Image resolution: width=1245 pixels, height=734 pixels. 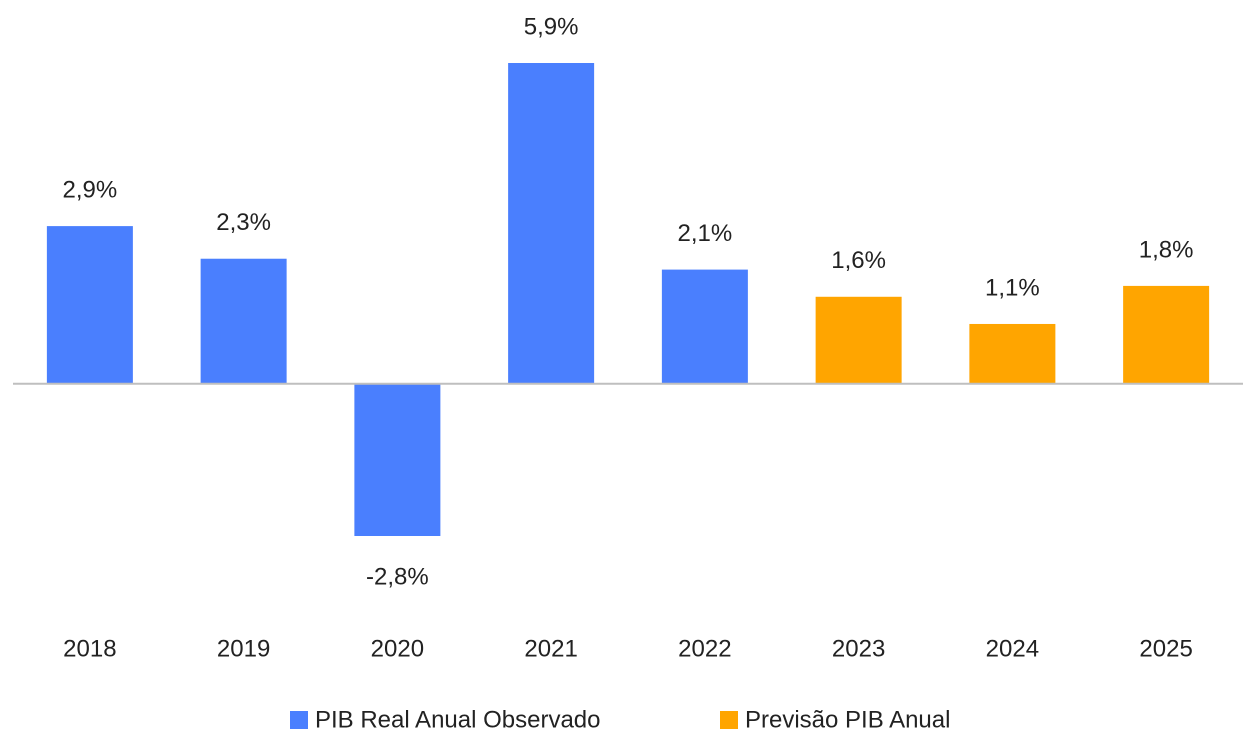 What do you see at coordinates (551, 26) in the screenshot?
I see `data-label: 5,9%` at bounding box center [551, 26].